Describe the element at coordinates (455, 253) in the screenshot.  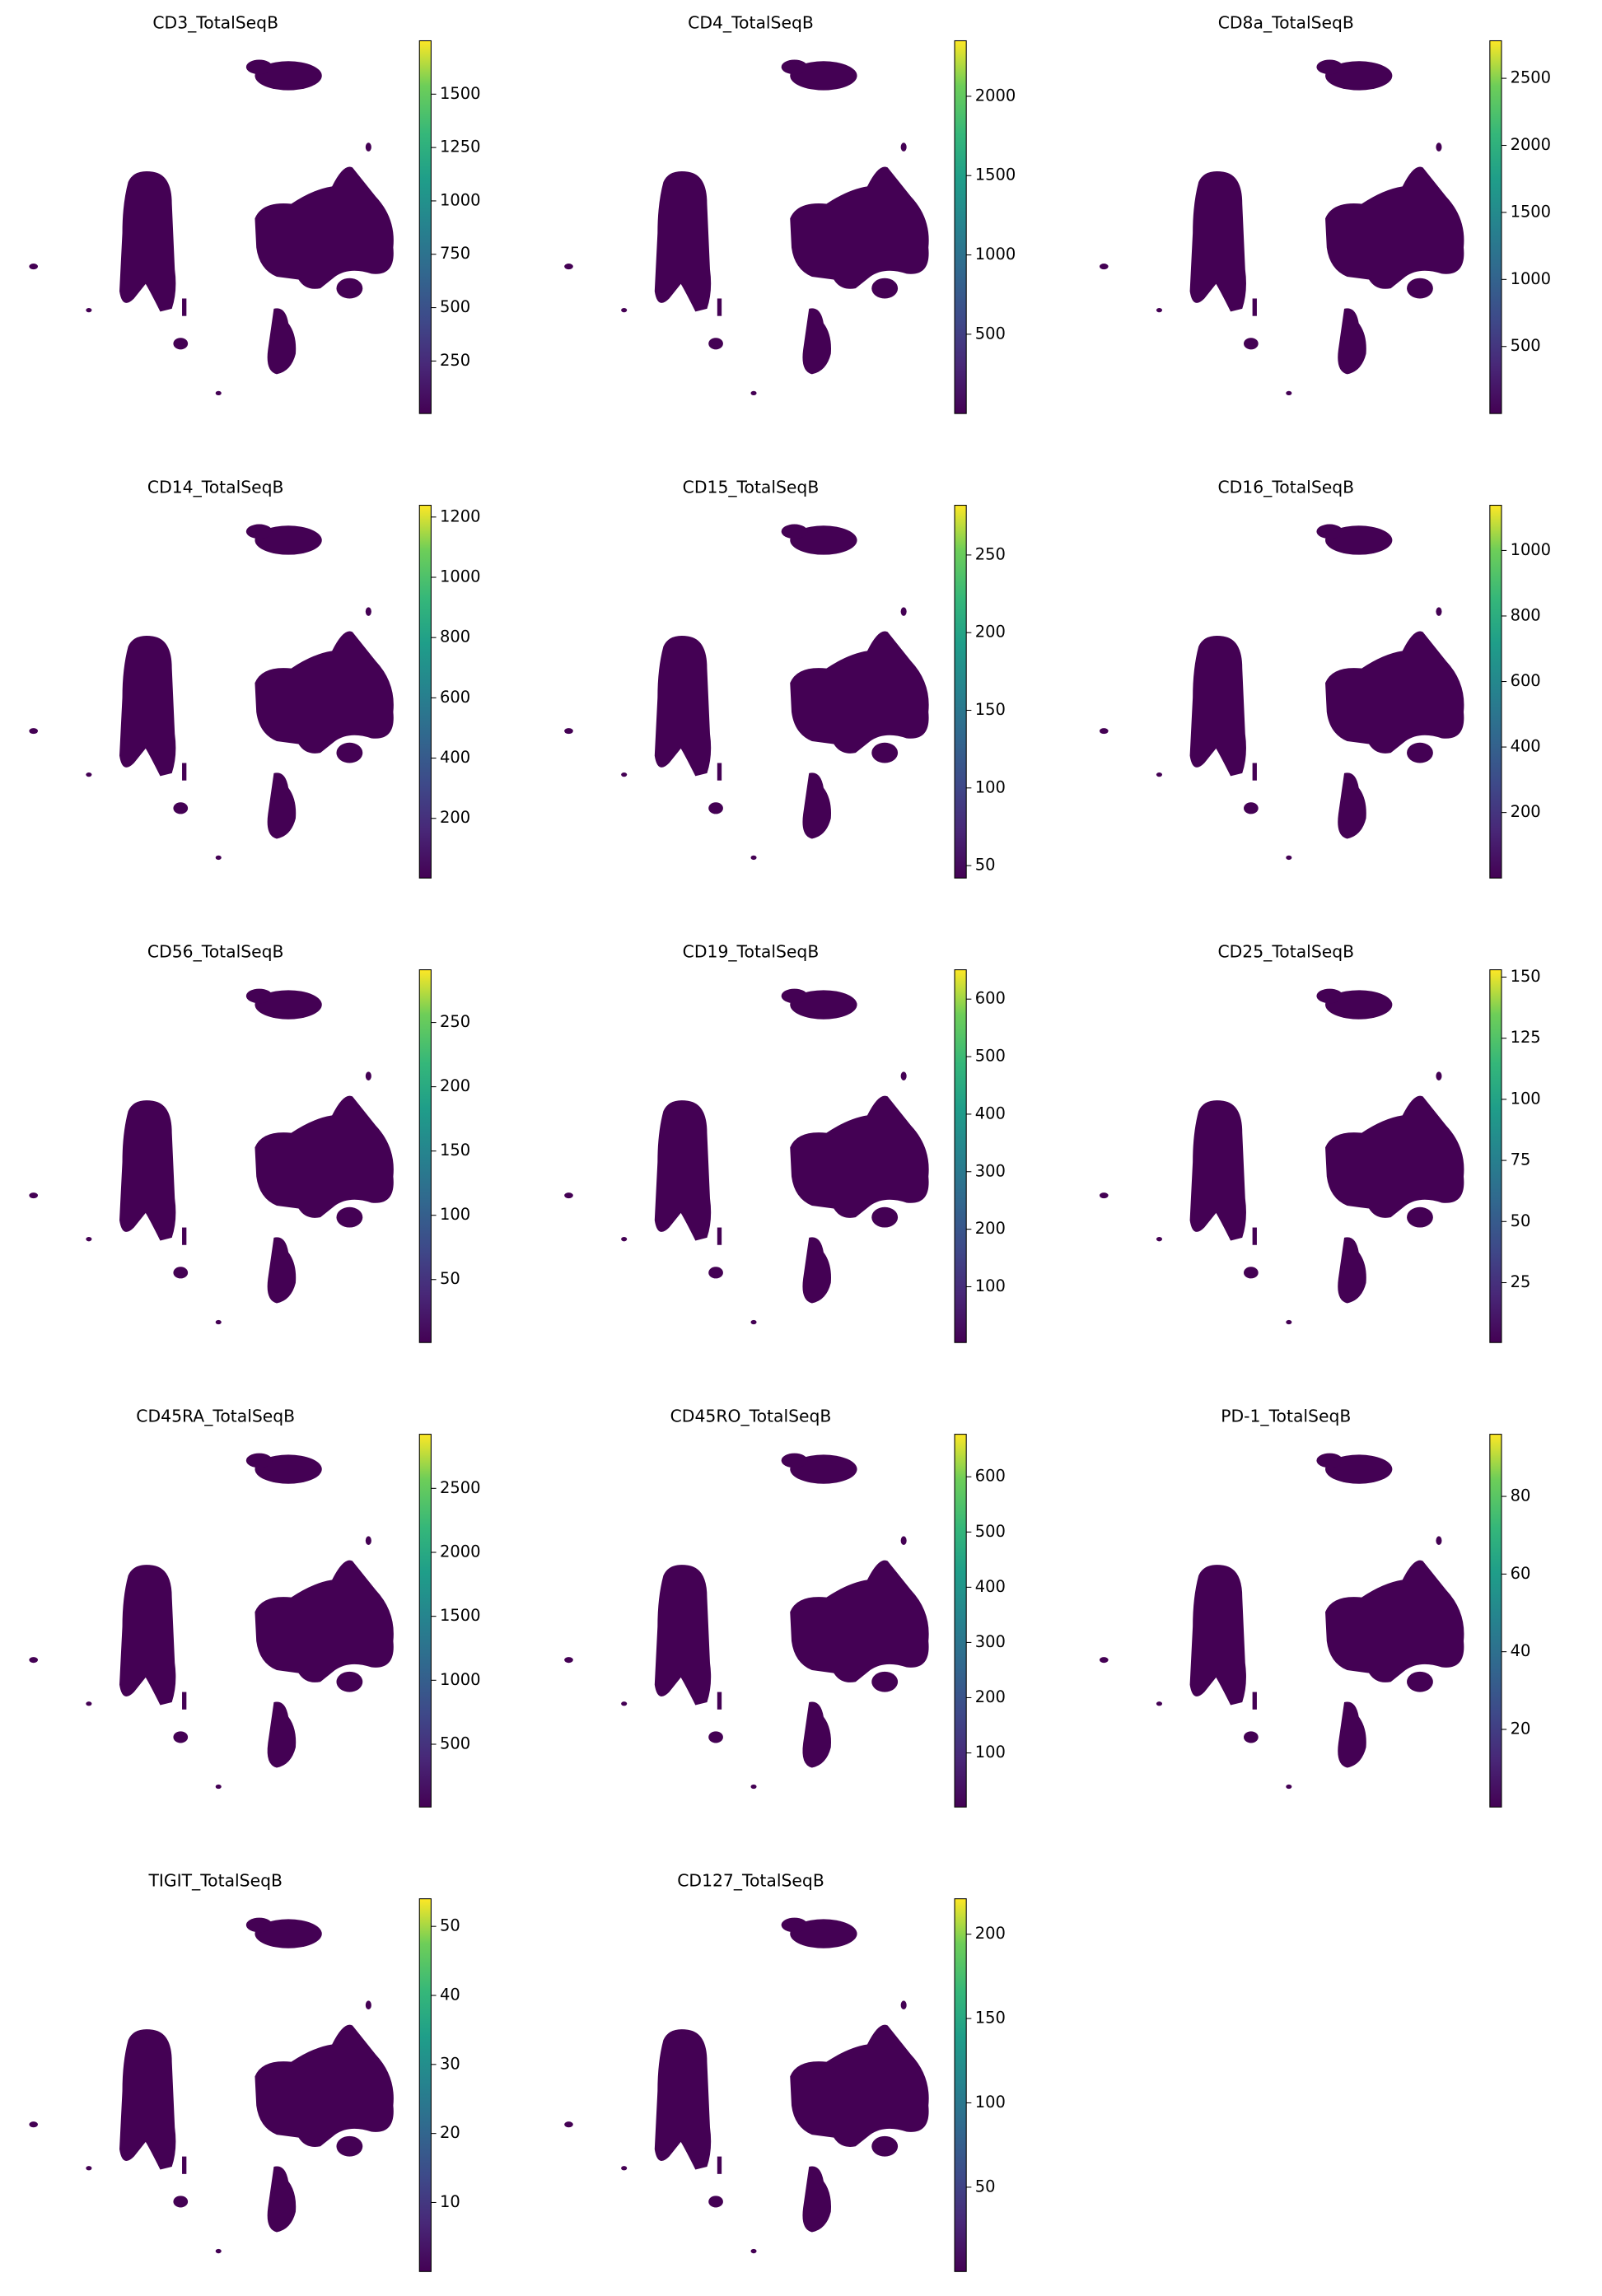
I see `colorbar-tick-label: 750` at that location.